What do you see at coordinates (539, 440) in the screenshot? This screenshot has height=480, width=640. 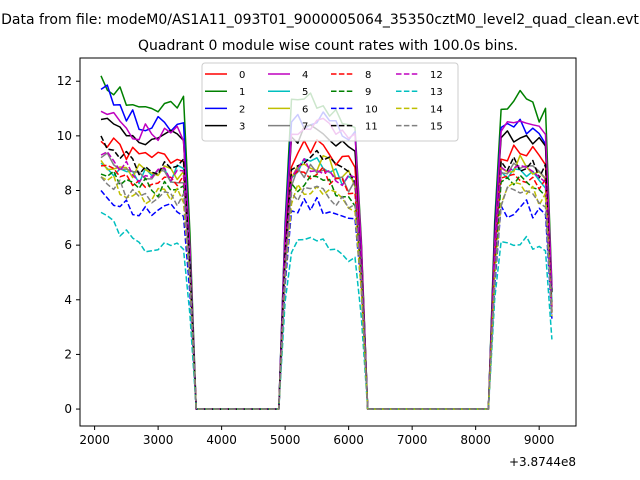 I see `x-tick-label: 9000` at bounding box center [539, 440].